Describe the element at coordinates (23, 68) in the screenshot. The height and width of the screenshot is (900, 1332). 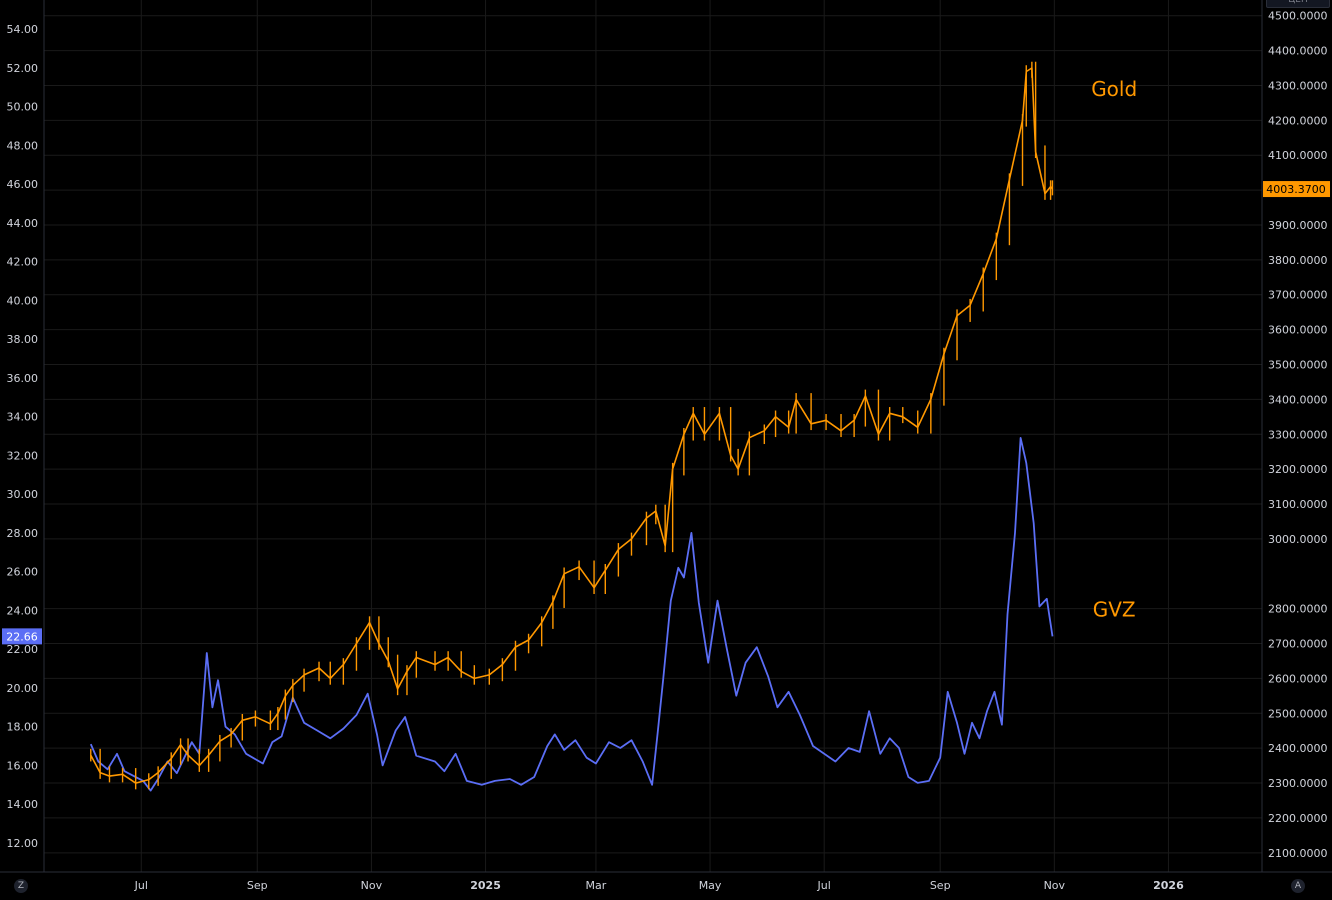
I see `left-axis-tick-label: 52.00` at that location.